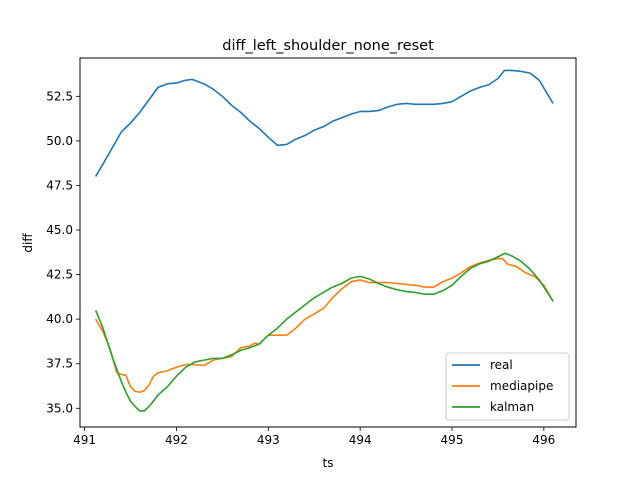 The width and height of the screenshot is (640, 480). Describe the element at coordinates (521, 386) in the screenshot. I see `legend-label-mediapipe: mediapipe` at that location.